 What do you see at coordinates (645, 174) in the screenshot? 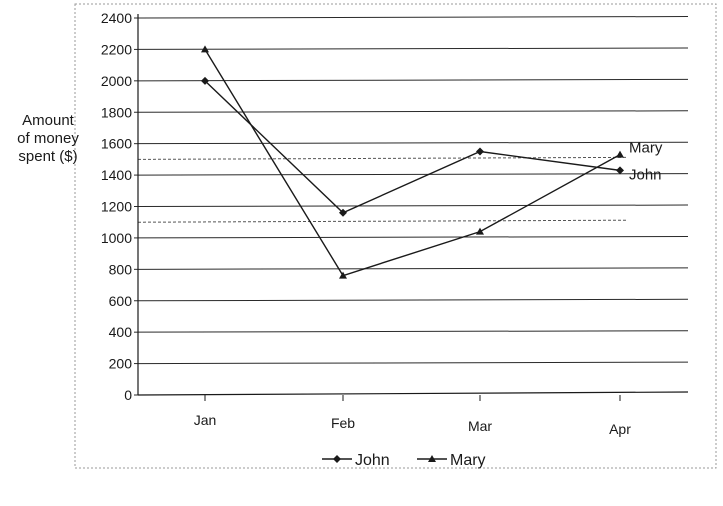
I see `series-end-label-john: John` at bounding box center [645, 174].